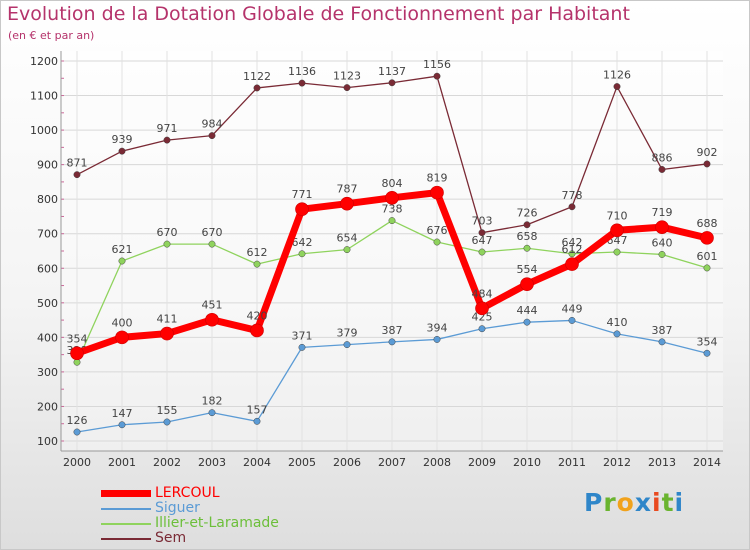  What do you see at coordinates (392, 183) in the screenshot?
I see `data-label-lercoul: 804` at bounding box center [392, 183].